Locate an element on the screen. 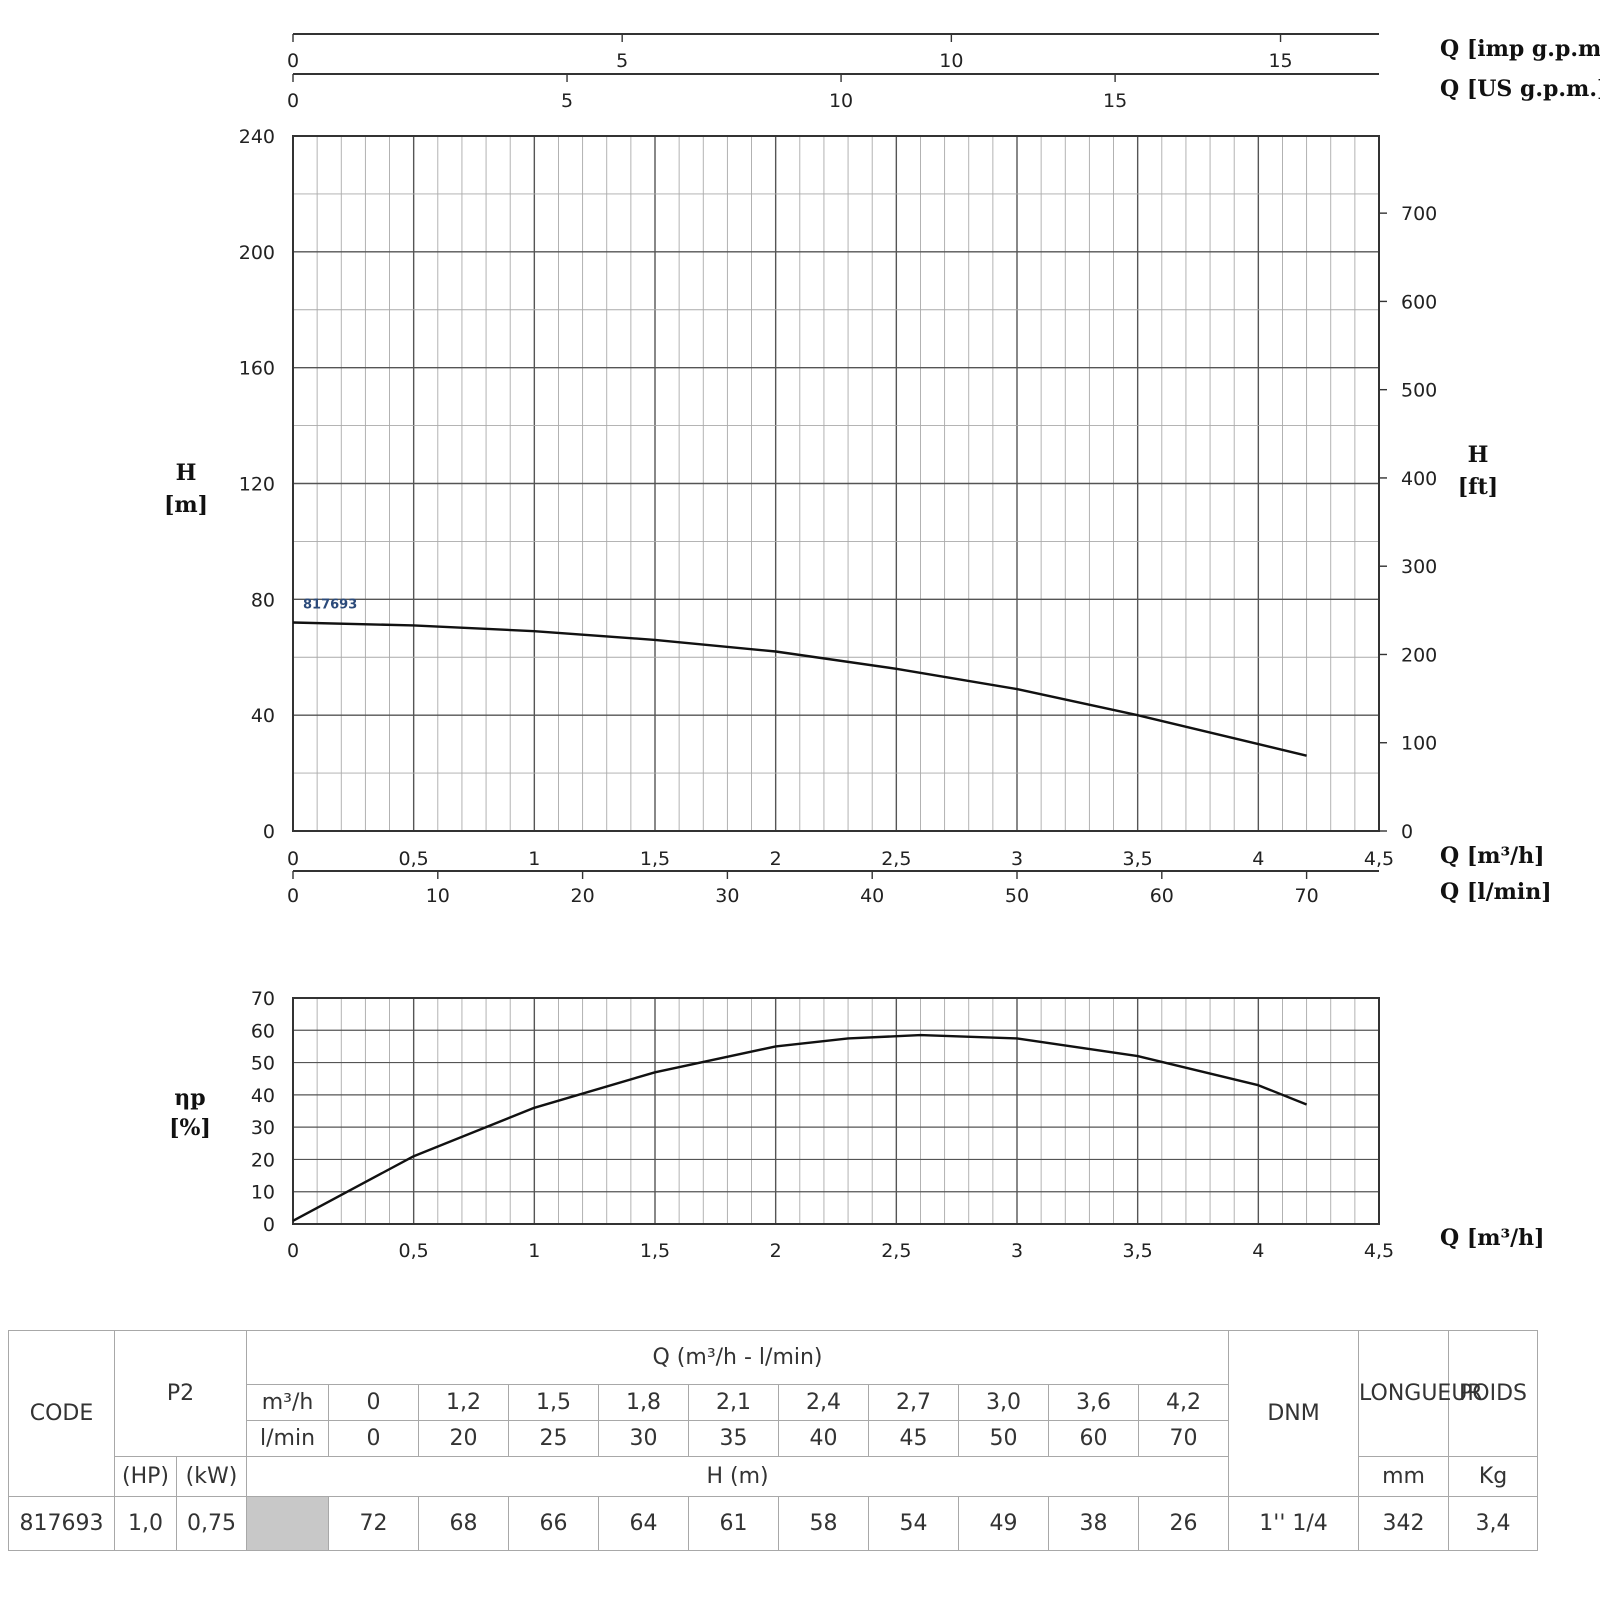 The height and width of the screenshot is (1600, 1600). m3h-value: 3,0 is located at coordinates (1004, 1402).